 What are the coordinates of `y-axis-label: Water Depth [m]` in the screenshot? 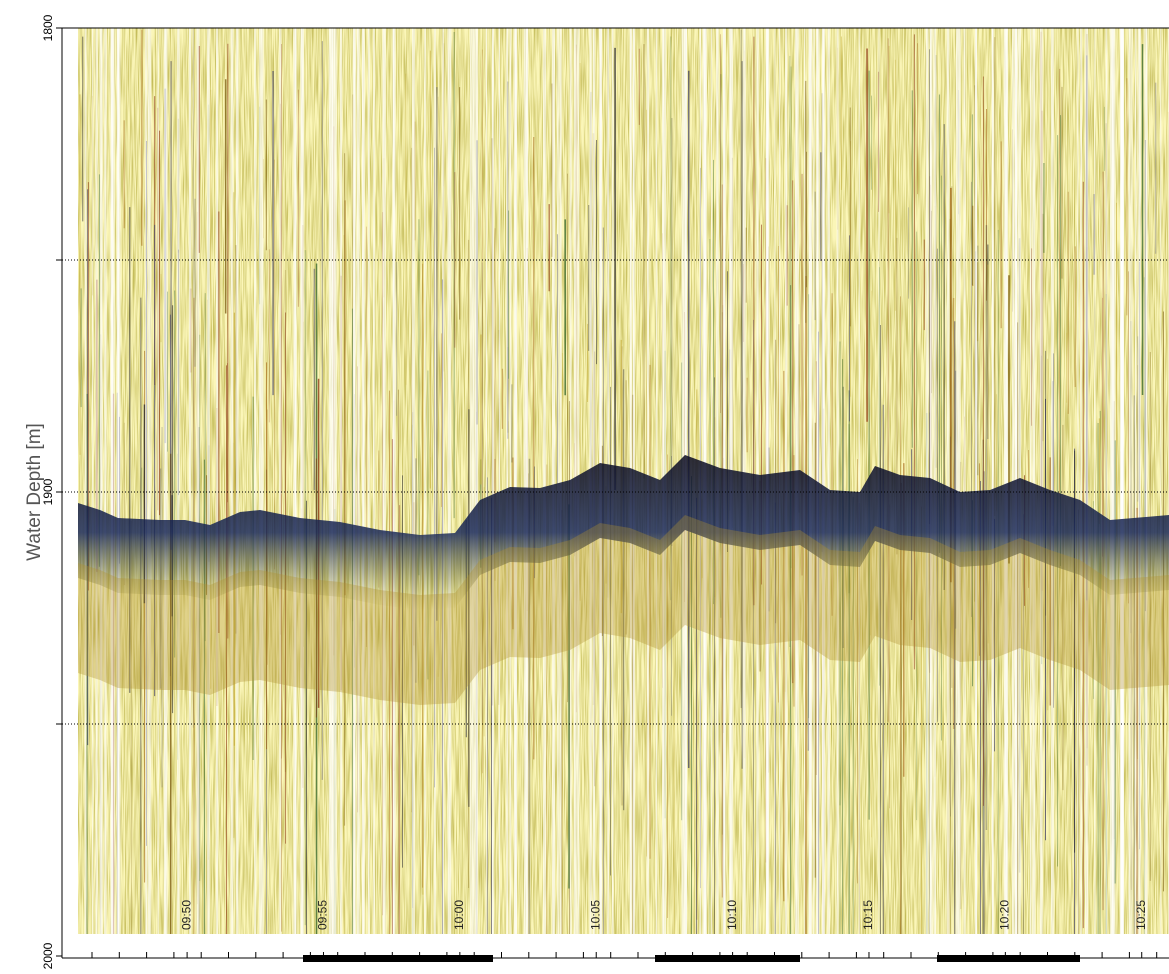 It's located at (34, 492).